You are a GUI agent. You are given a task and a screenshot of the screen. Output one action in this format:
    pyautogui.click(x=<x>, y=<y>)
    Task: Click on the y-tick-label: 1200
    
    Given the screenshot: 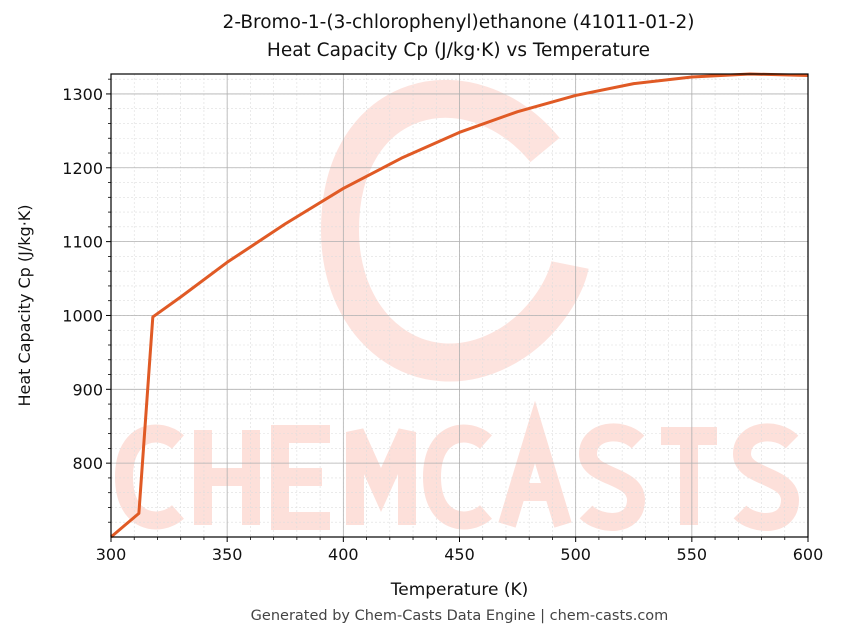 What is the action you would take?
    pyautogui.click(x=82, y=168)
    